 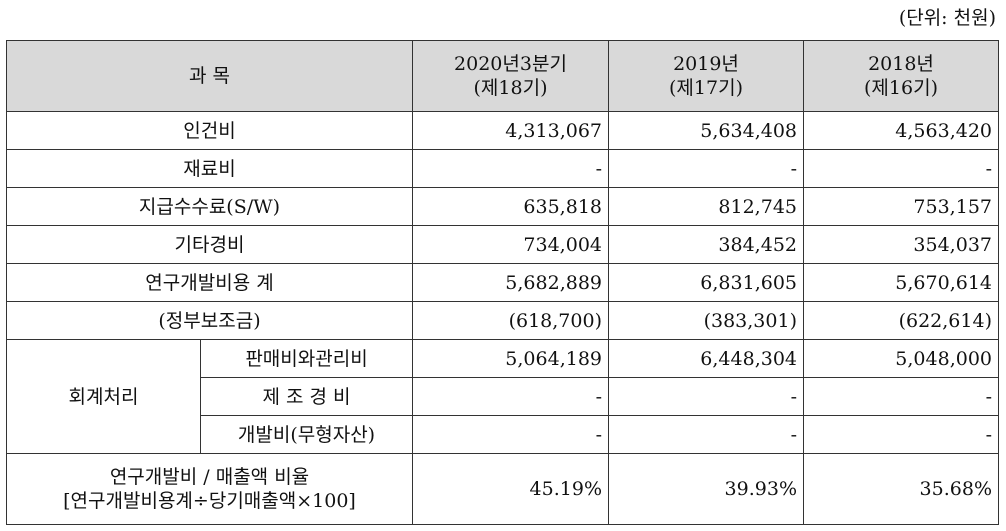 What do you see at coordinates (947, 18) in the screenshot?
I see `unit-note: (단위: 천원)` at bounding box center [947, 18].